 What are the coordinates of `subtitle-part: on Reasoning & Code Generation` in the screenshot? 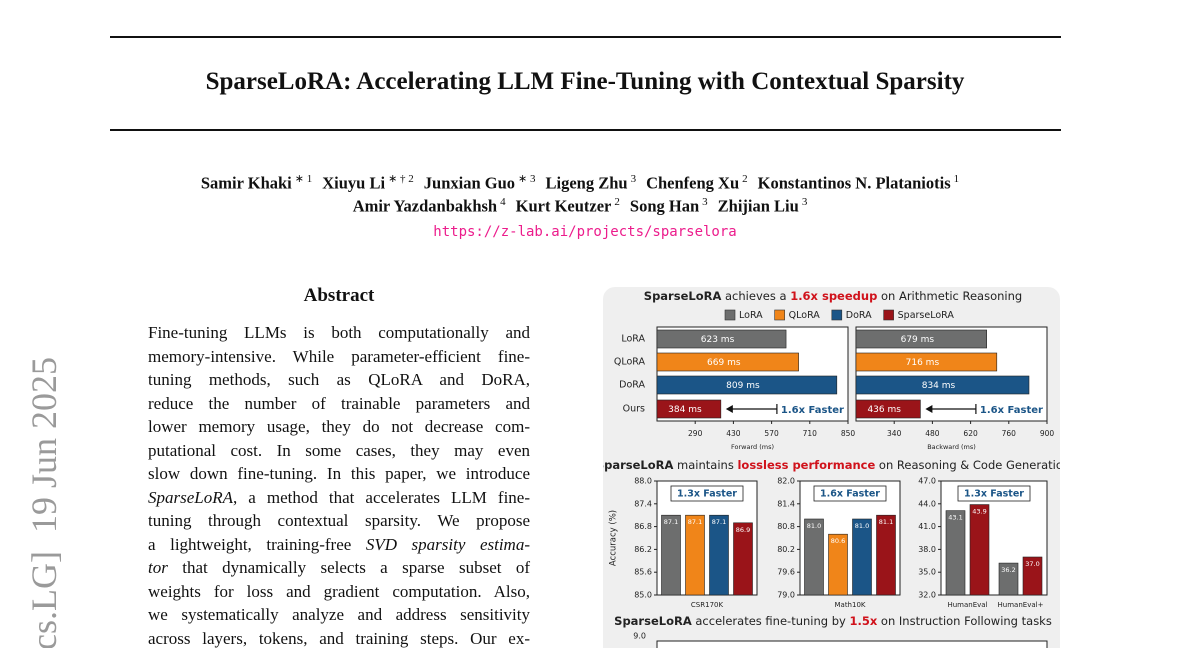 It's located at (967, 465).